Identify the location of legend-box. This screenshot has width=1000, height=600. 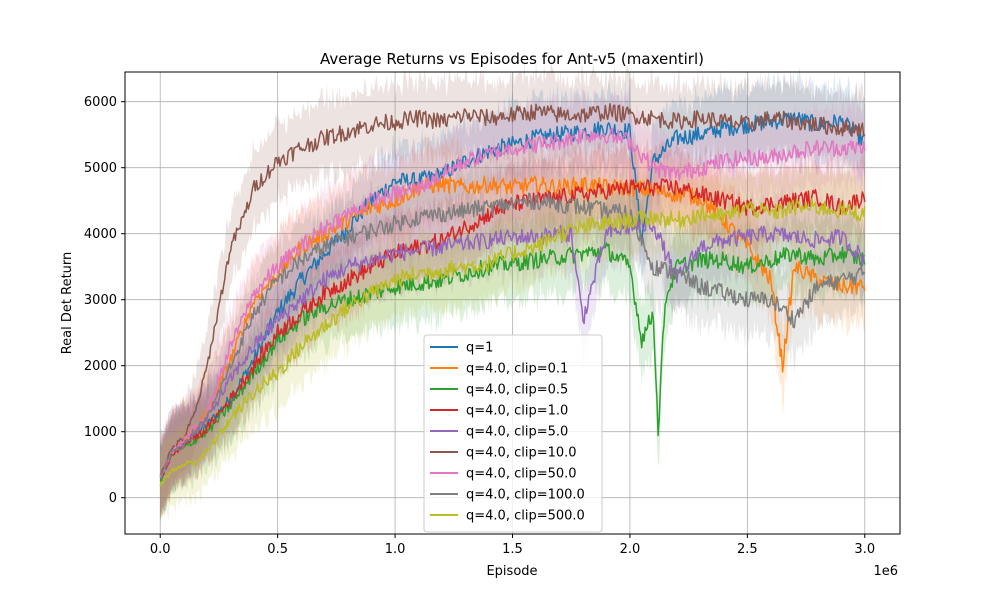
(513, 433).